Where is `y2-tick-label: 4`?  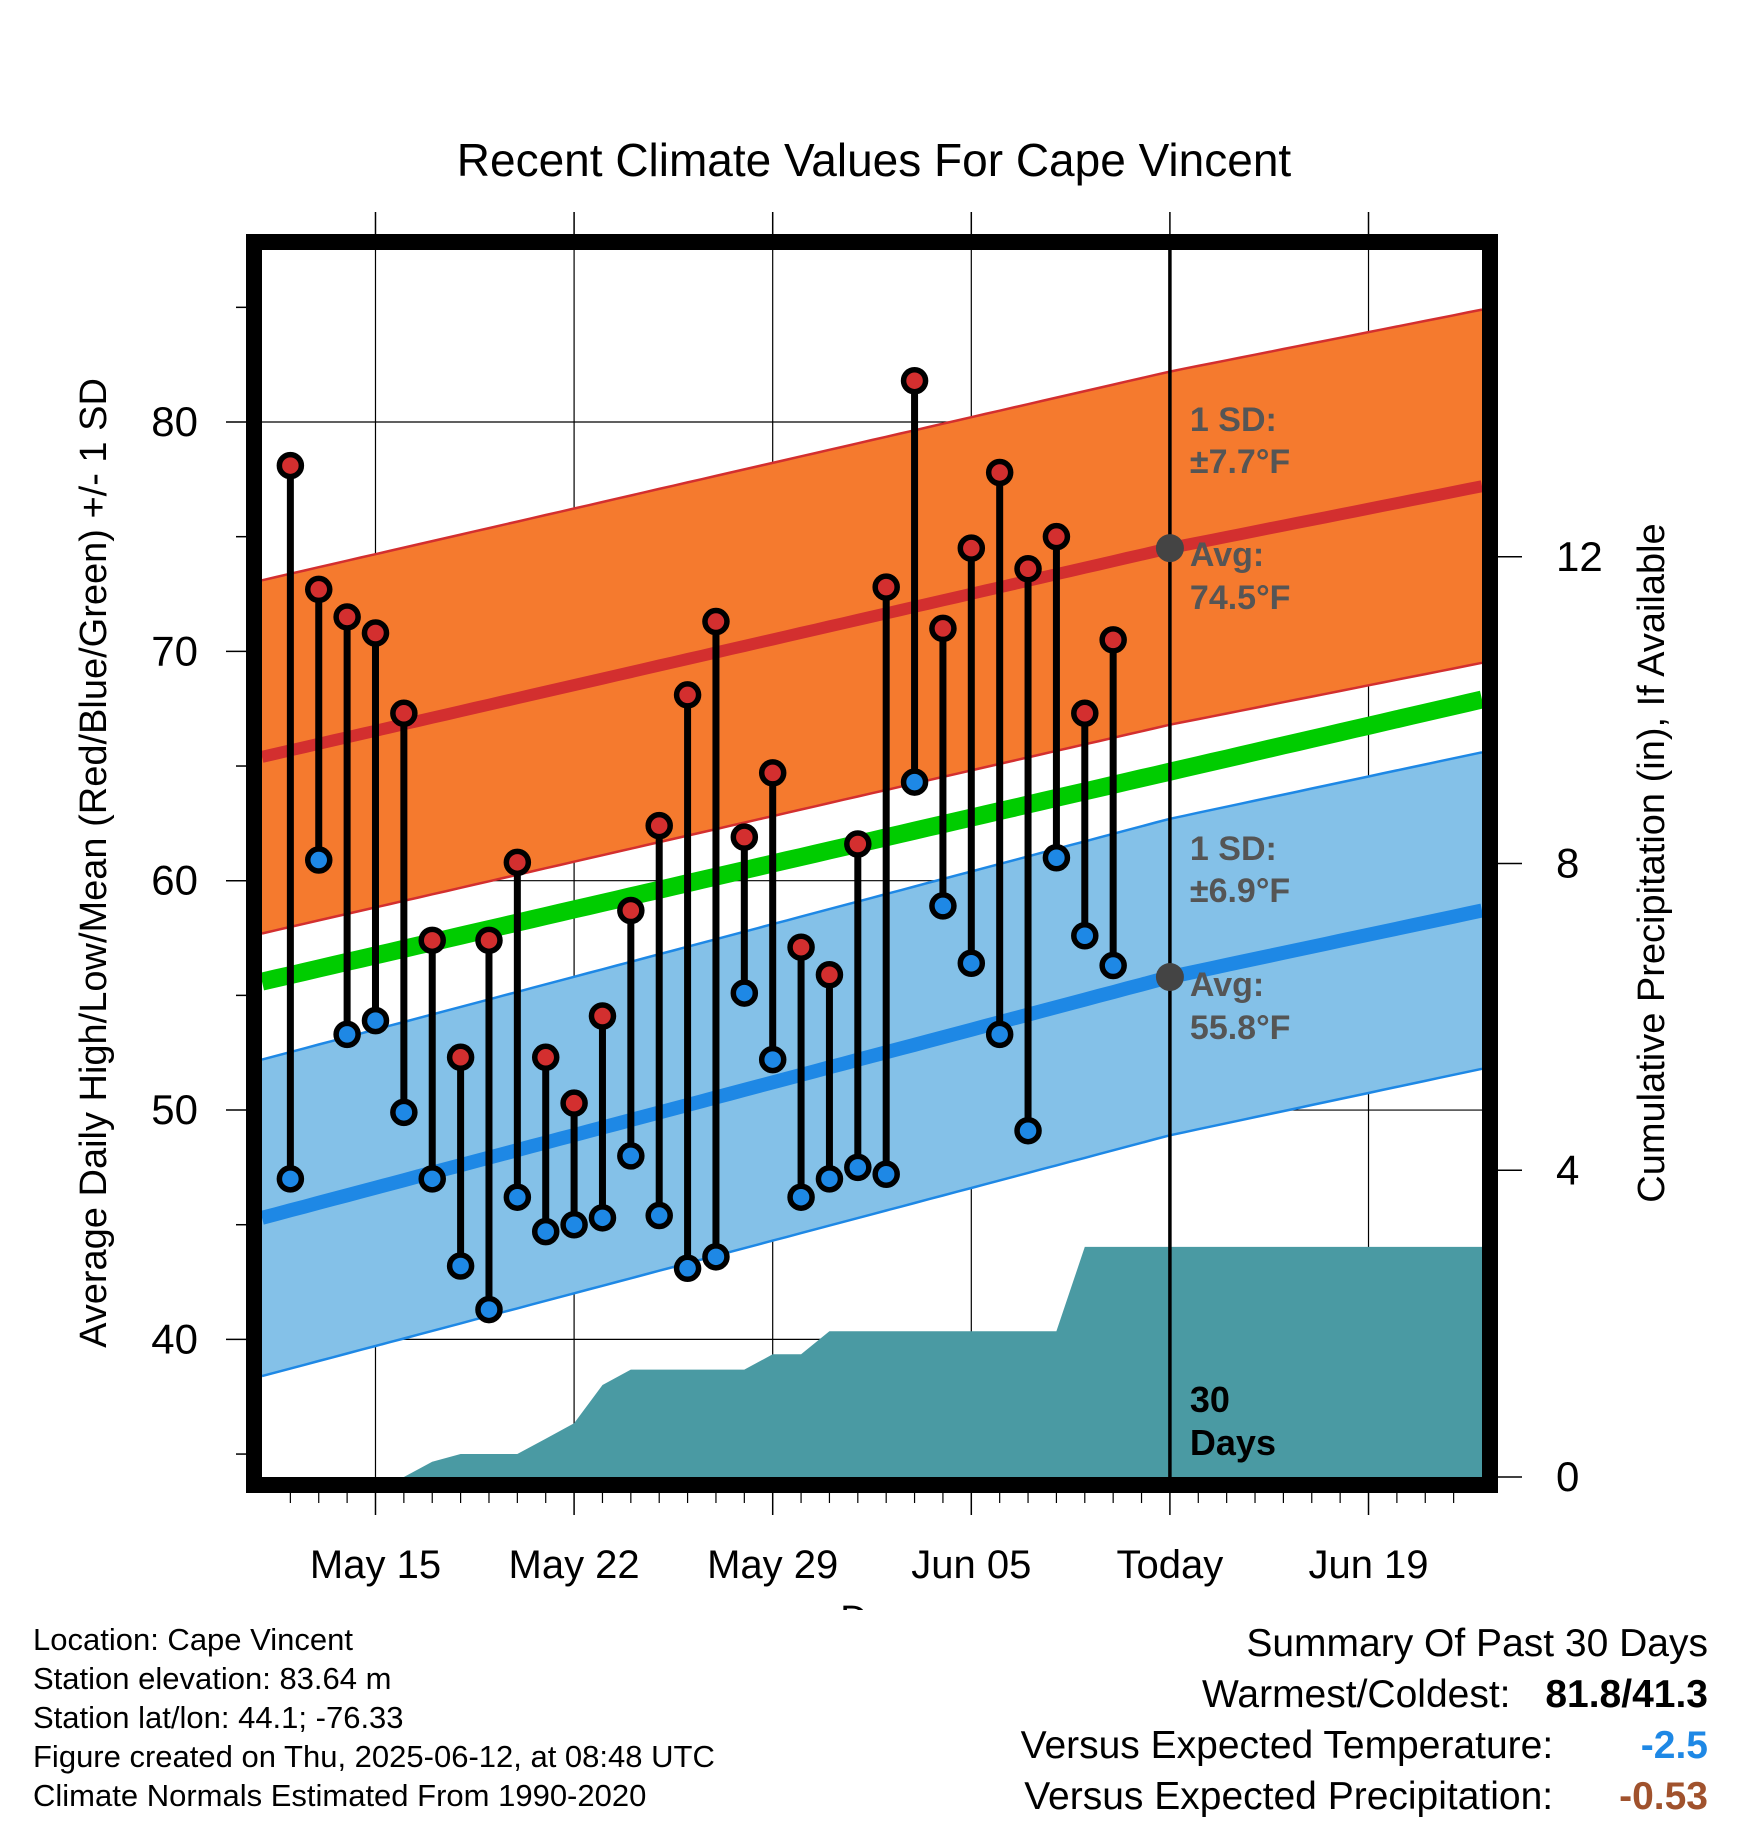 y2-tick-label: 4 is located at coordinates (1567, 1169).